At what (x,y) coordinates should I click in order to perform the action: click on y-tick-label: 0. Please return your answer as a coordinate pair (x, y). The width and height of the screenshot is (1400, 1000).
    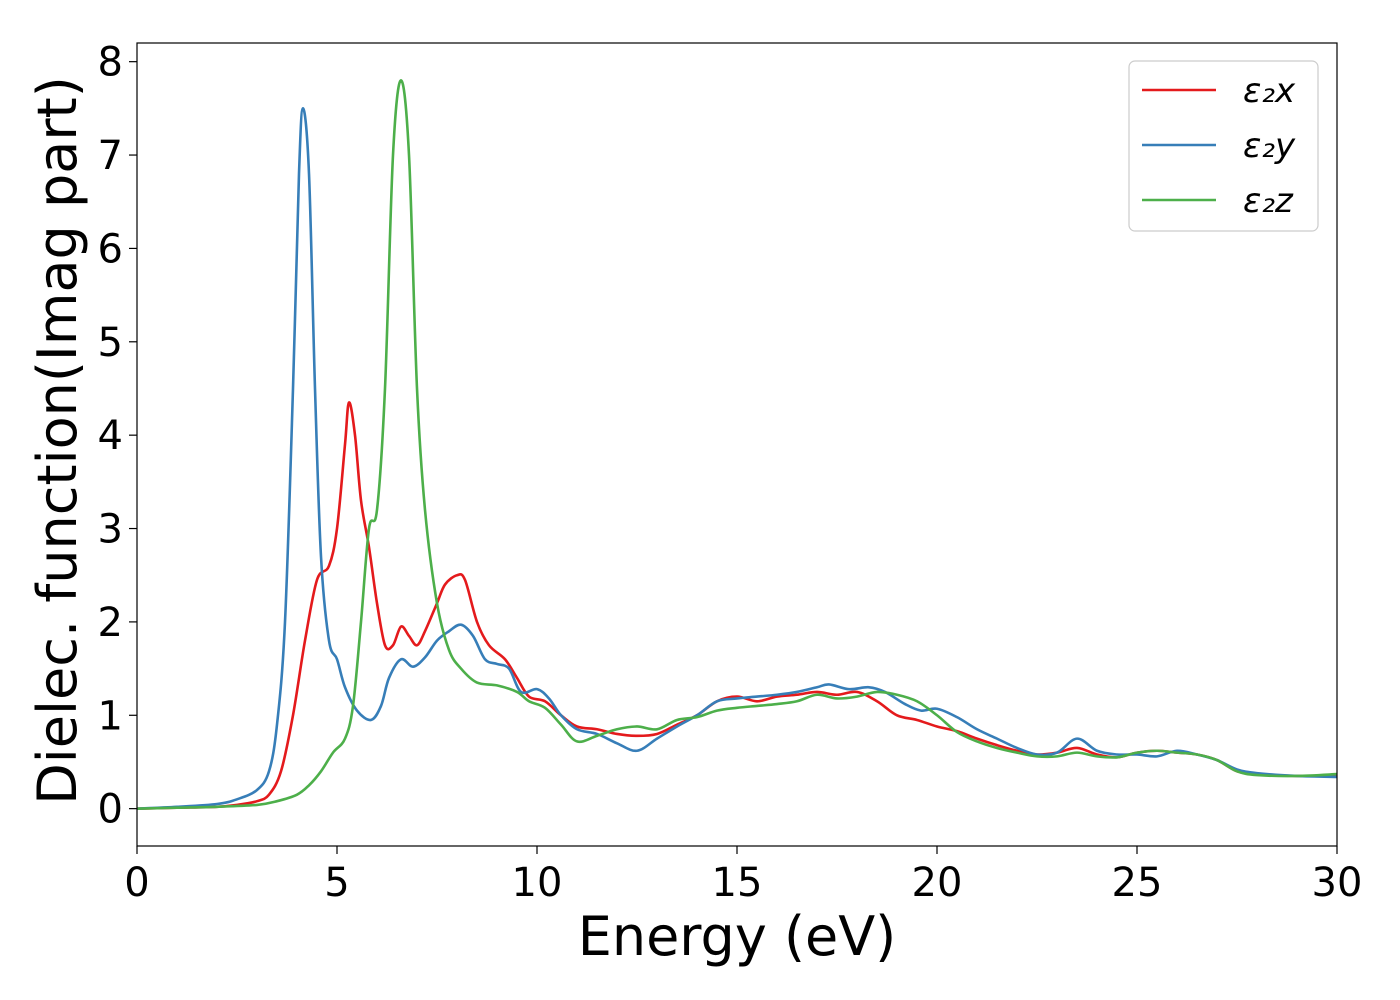
    Looking at the image, I should click on (110, 810).